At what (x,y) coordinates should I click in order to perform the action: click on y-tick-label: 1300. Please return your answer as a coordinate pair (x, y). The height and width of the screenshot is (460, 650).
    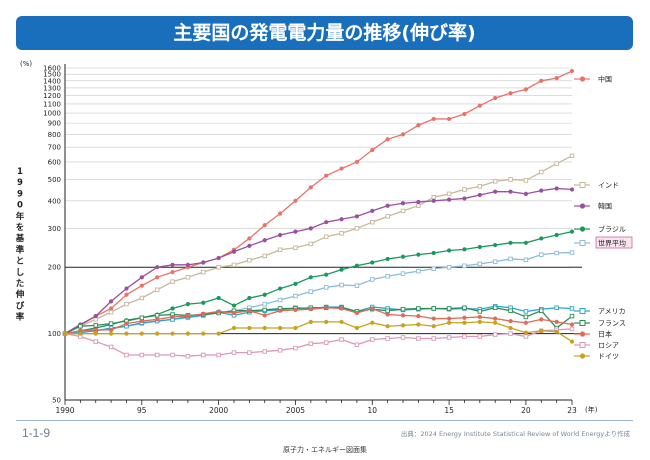
    Looking at the image, I should click on (52, 88).